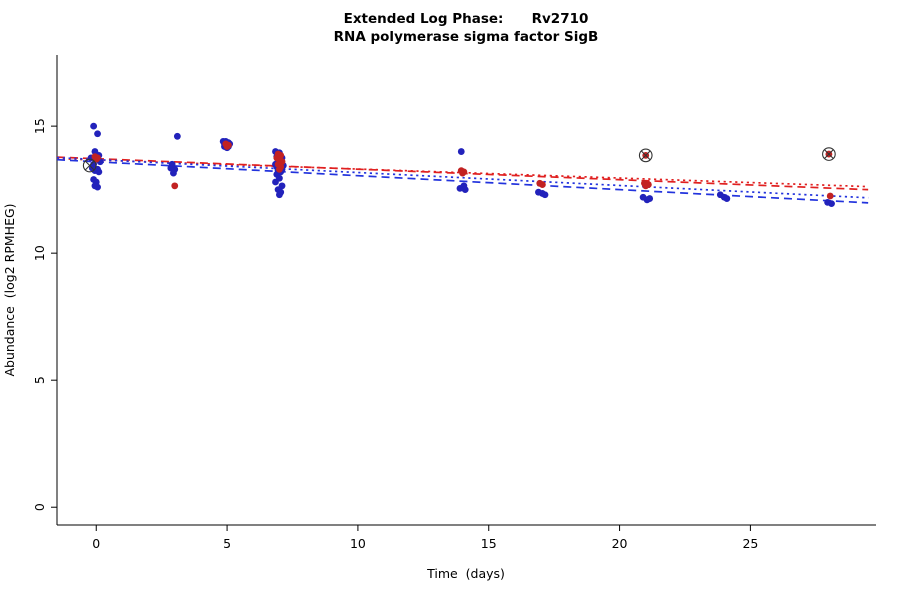 Image resolution: width=900 pixels, height=600 pixels. I want to click on y-tick-label: 15, so click(39, 126).